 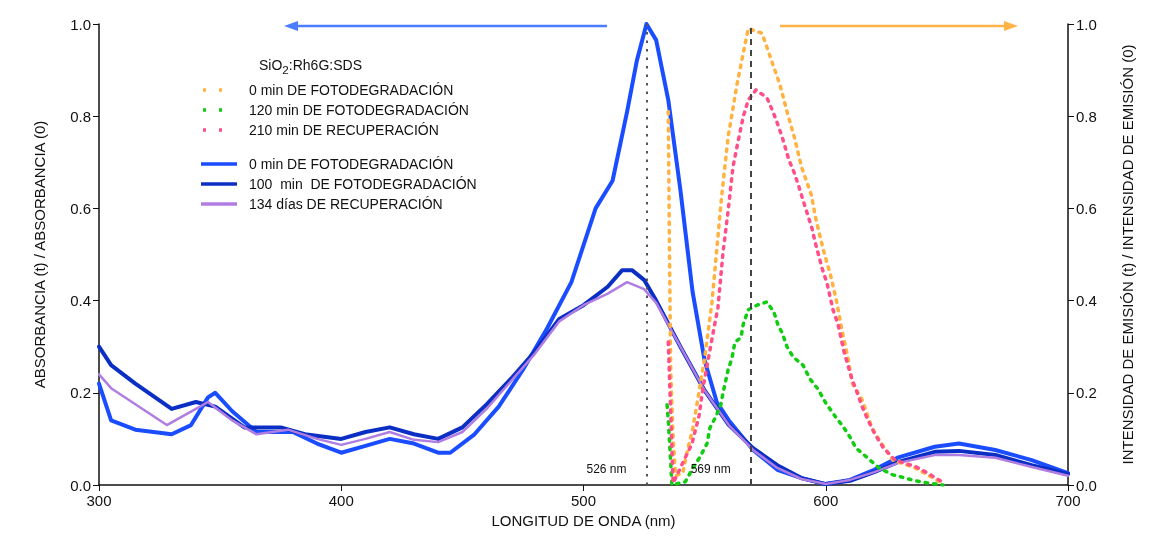 I want to click on y-tick-label: 0.2, so click(x=80, y=393).